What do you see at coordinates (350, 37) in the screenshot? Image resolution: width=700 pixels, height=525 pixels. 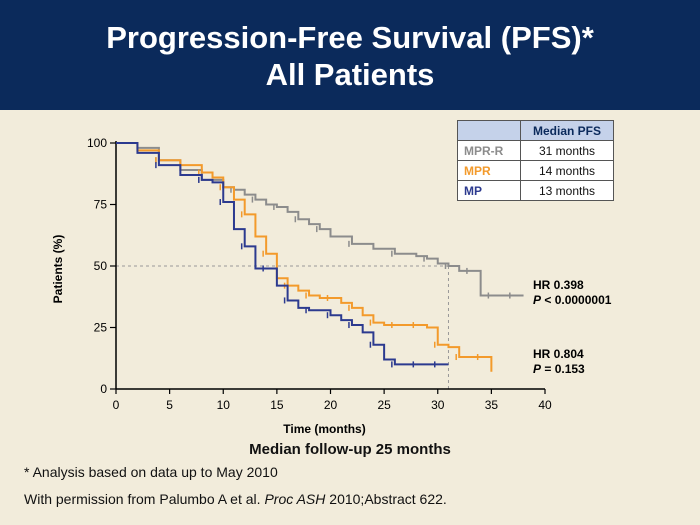 I see `slide-title: Progression-Free Survival (PFS)*` at bounding box center [350, 37].